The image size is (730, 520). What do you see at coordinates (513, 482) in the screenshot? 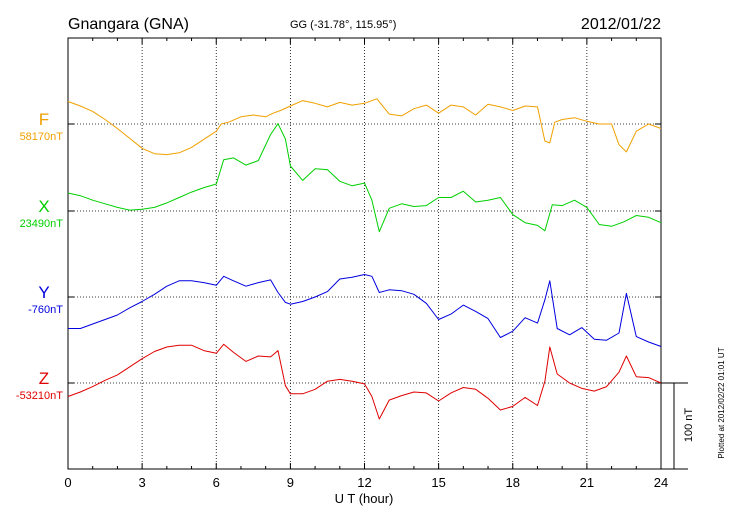
I see `x-tick-label: 18` at bounding box center [513, 482].